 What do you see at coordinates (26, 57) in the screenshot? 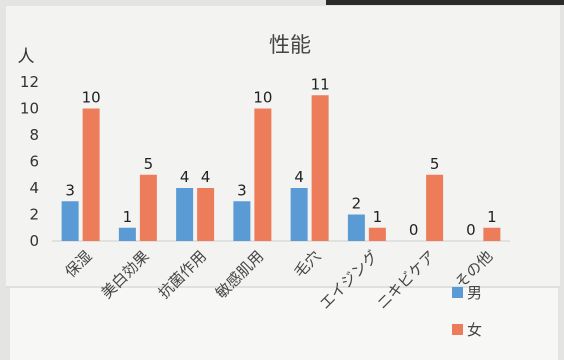
I see `y-axis-label: 人` at bounding box center [26, 57].